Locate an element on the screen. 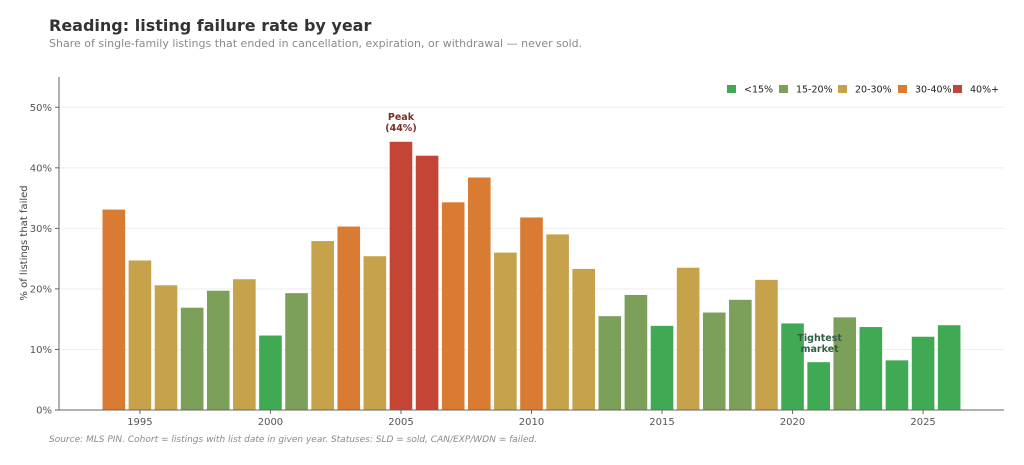 This screenshot has height=465, width=1024. y-tick-label: 40% is located at coordinates (41, 168).